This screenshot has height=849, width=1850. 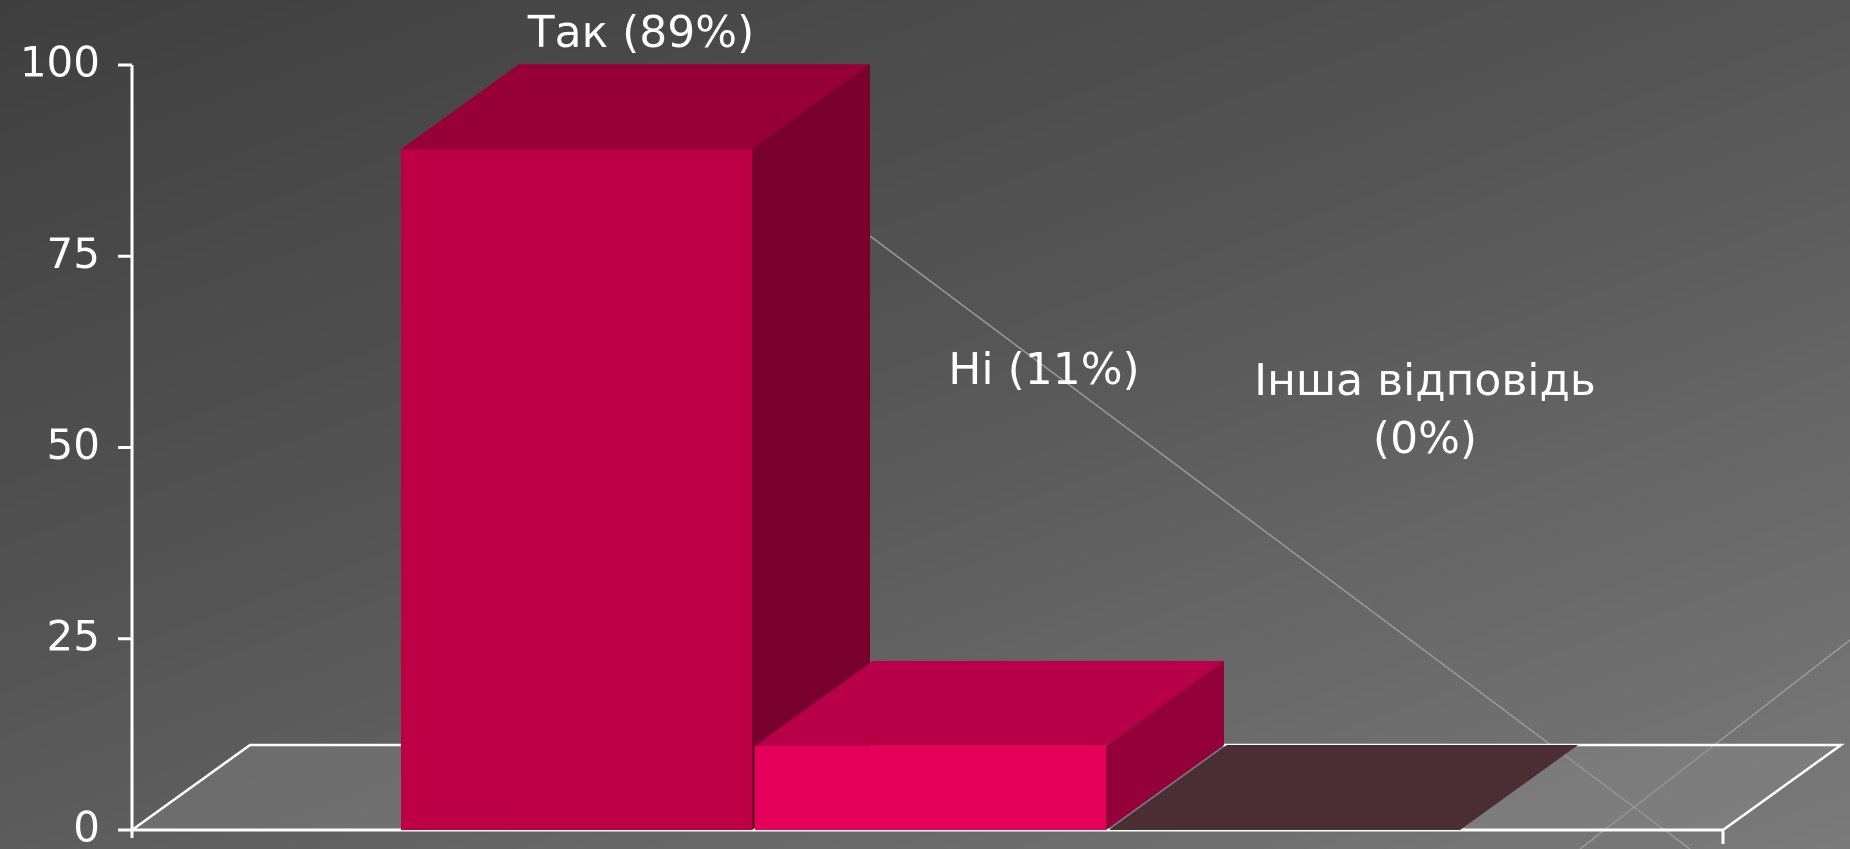 I want to click on y-tick-label: 0, so click(x=86, y=826).